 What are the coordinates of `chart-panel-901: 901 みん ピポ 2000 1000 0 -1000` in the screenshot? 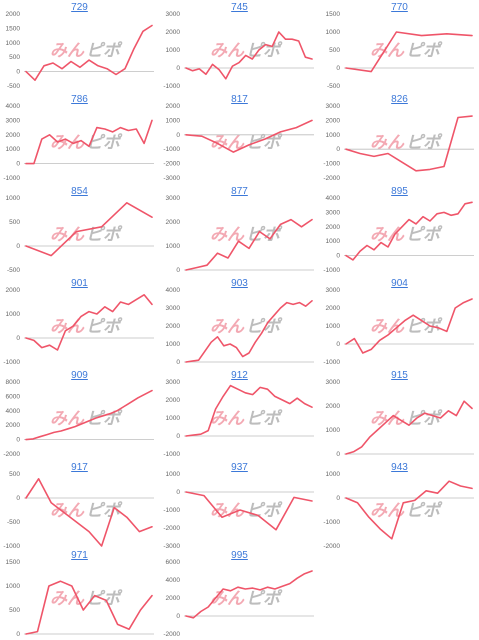 It's located at (79, 322).